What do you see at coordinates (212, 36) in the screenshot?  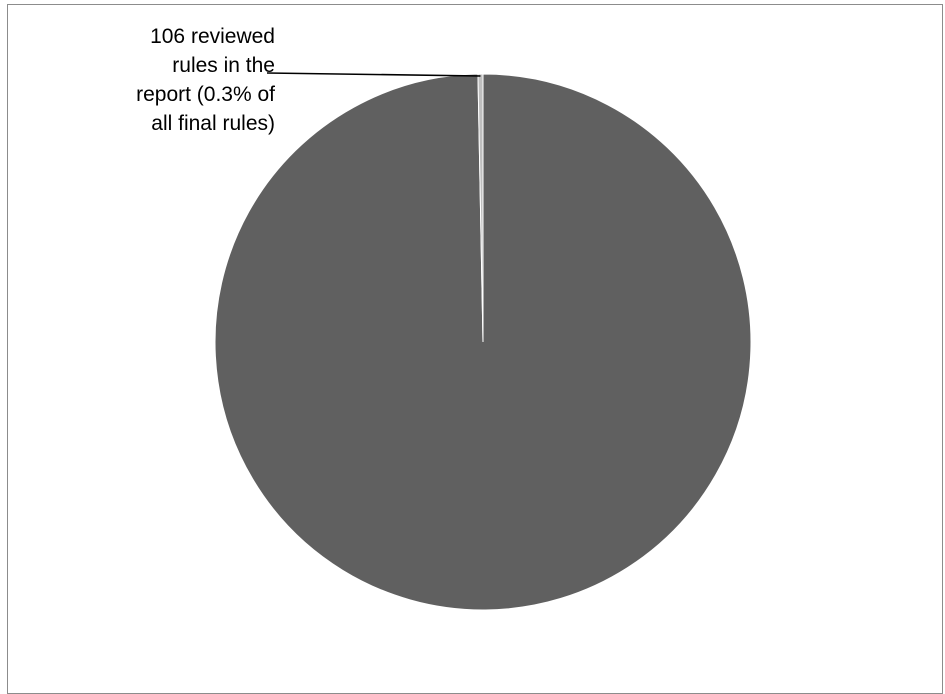 I see `data-label-line: 106 reviewed` at bounding box center [212, 36].